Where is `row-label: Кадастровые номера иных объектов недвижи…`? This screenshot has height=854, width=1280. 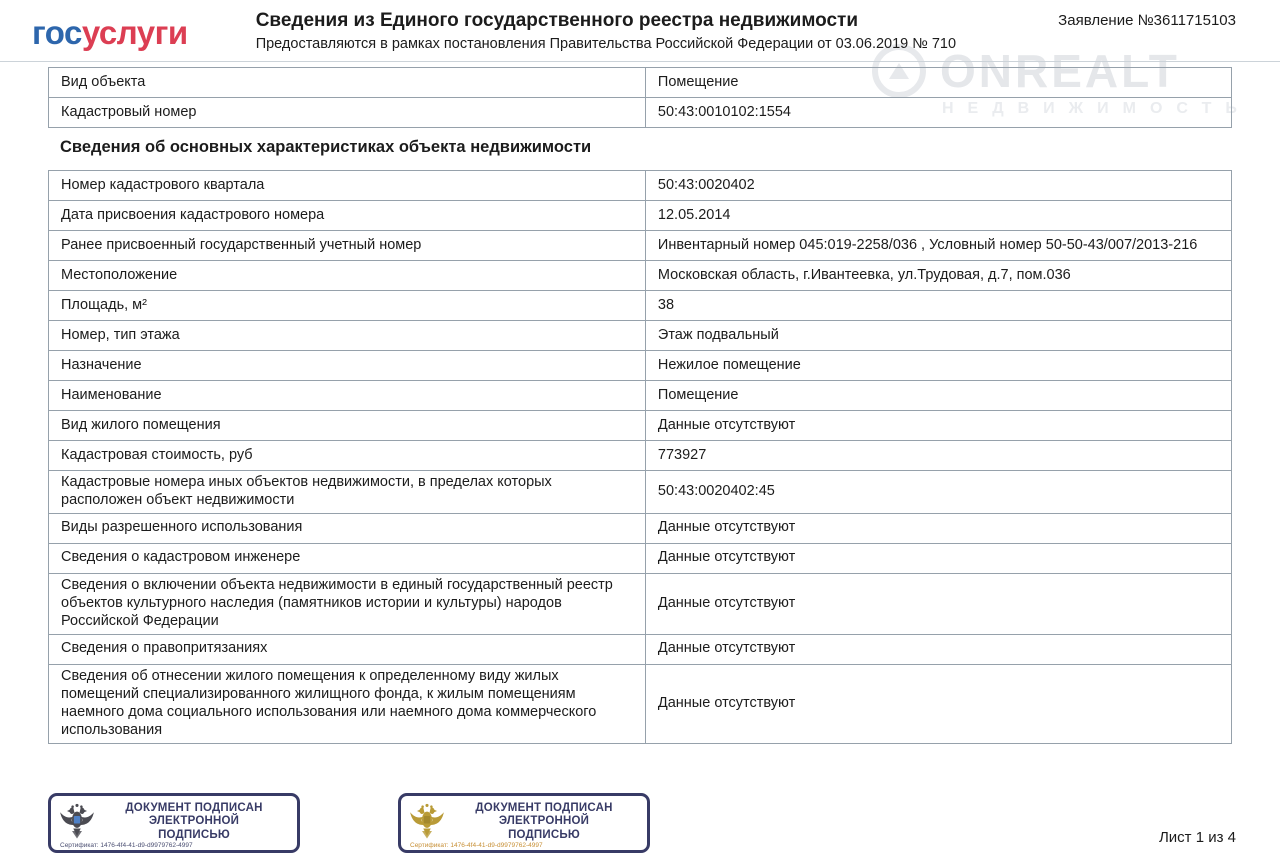 row-label: Кадастровые номера иных объектов недвижи… is located at coordinates (347, 492).